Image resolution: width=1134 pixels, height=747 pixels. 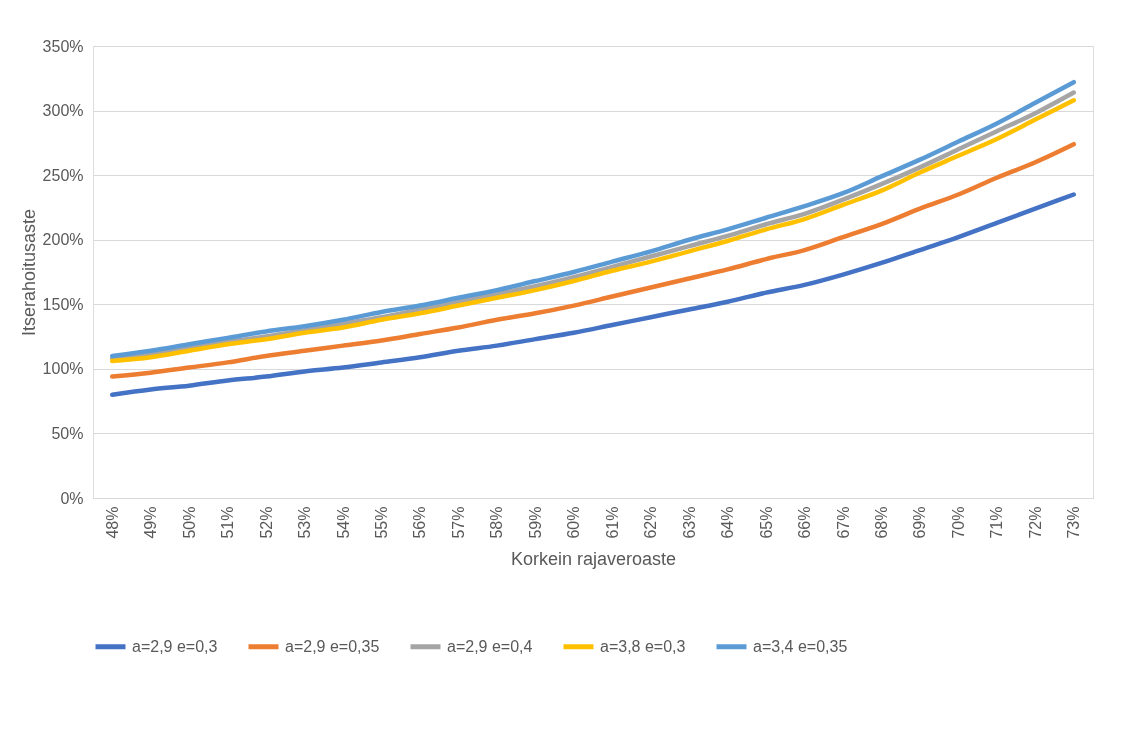 I want to click on legend-label: a=2,9 e=0,4, so click(x=490, y=646).